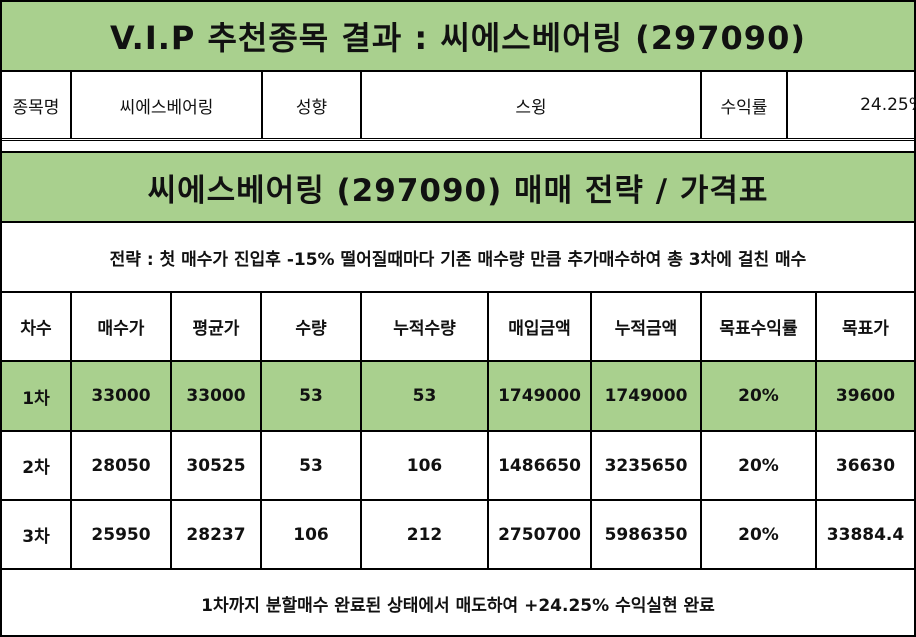  I want to click on stock-info-row: 종목명 씨에스베어링 성향 스윙 수익률 24.25%, so click(459, 106).